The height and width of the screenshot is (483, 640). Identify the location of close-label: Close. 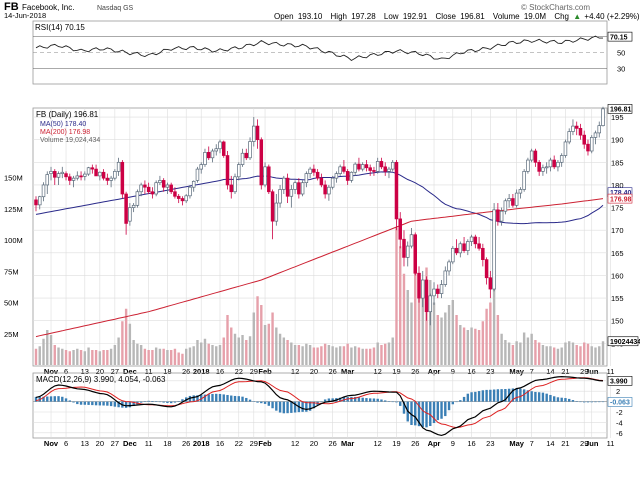
(446, 16).